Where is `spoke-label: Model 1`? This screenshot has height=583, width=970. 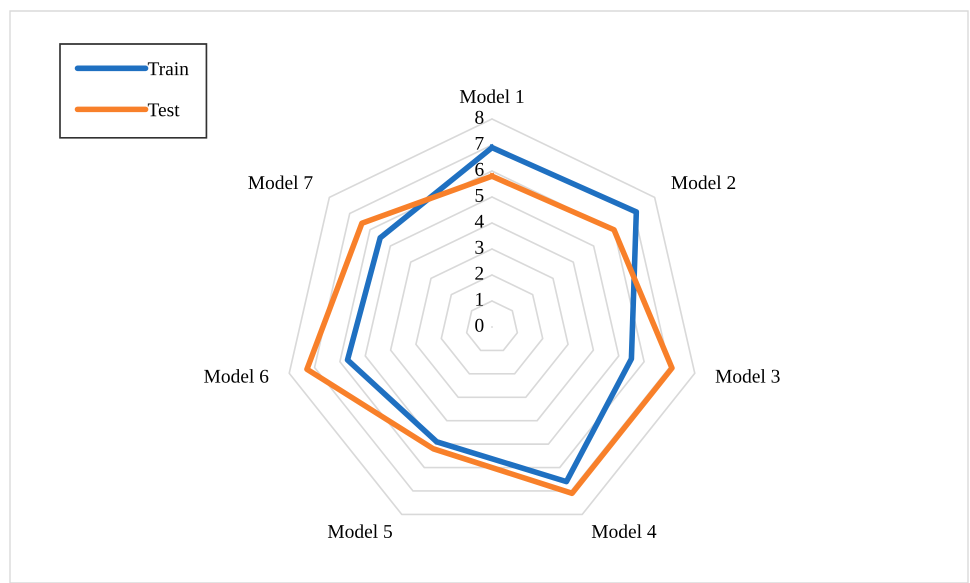
spoke-label: Model 1 is located at coordinates (492, 96).